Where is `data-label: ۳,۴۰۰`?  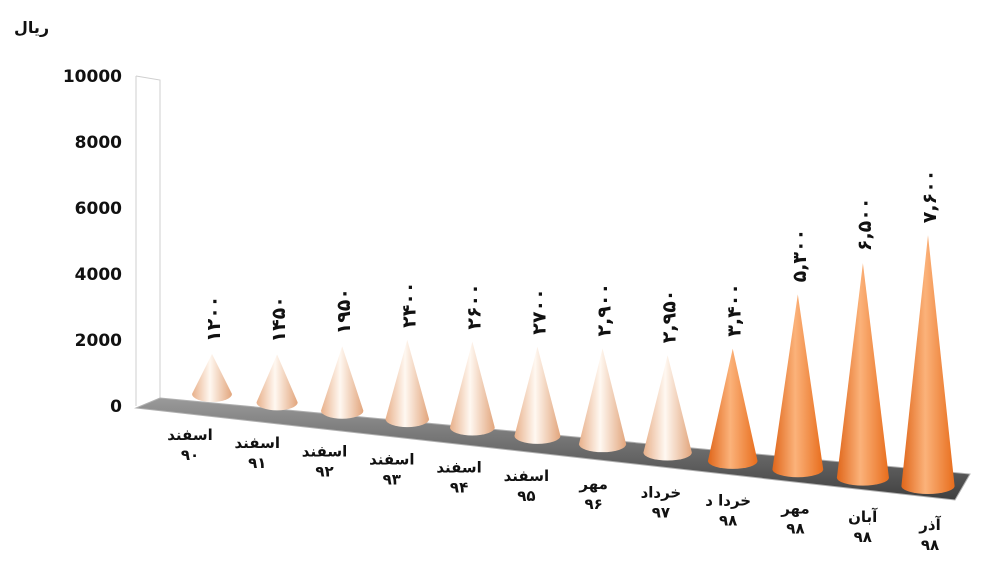
data-label: ۳,۴۰۰ is located at coordinates (735, 310).